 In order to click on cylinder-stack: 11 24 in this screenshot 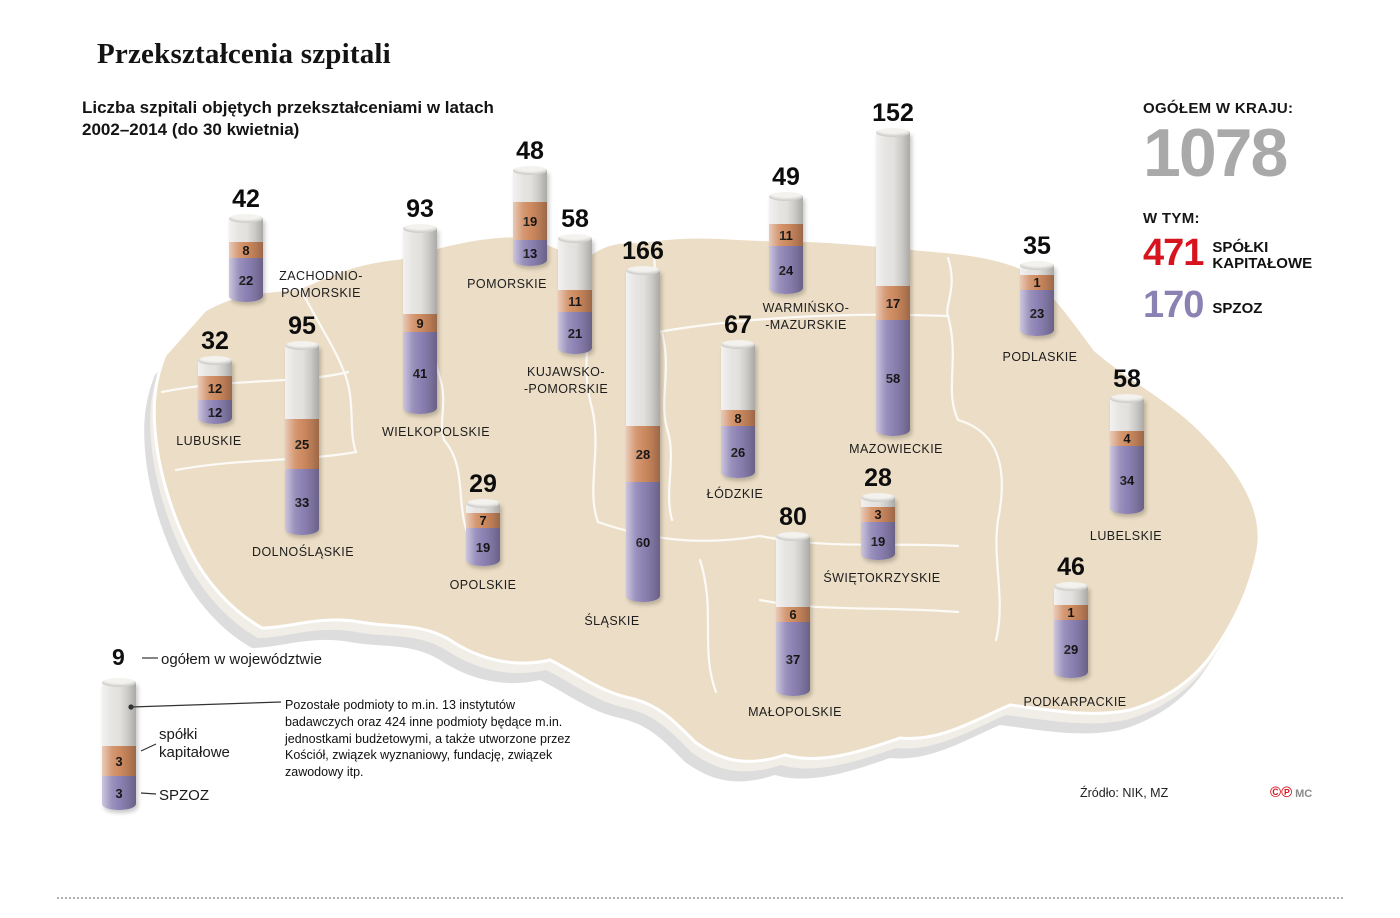, I will do `click(786, 245)`.